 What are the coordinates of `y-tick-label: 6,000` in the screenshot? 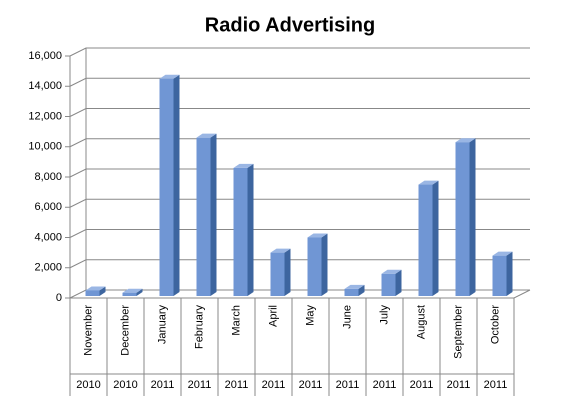 It's located at (48, 207).